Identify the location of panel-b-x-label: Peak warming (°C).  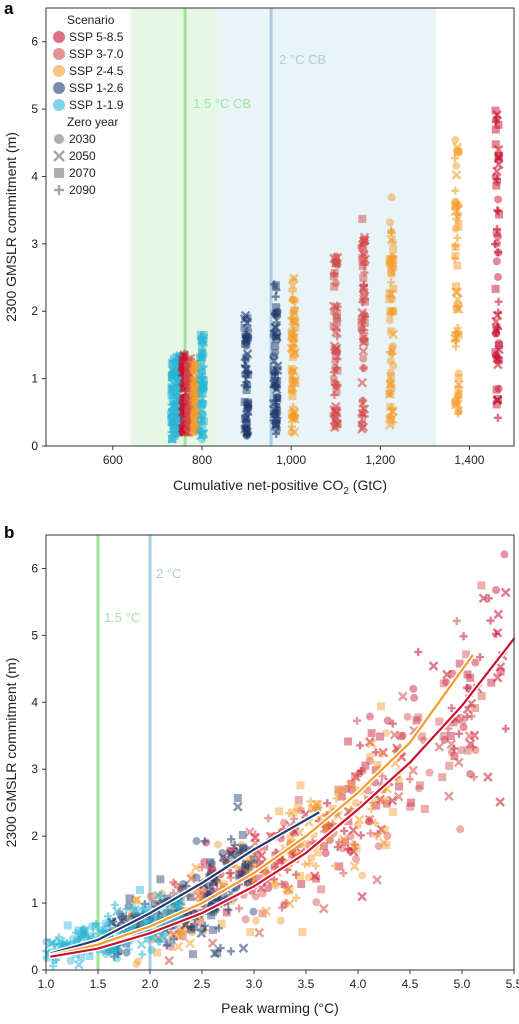
(280, 1008).